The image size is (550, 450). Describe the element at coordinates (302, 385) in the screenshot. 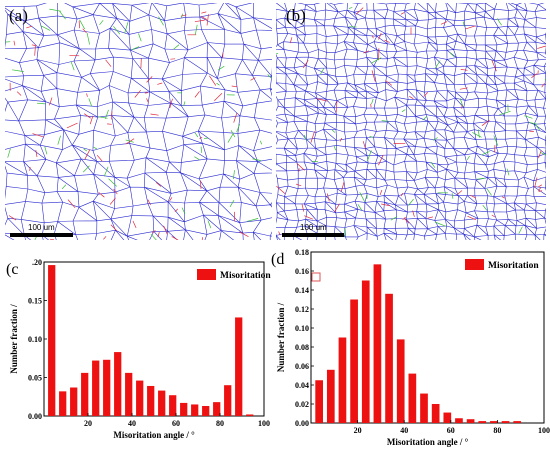

I see `y-tick-label: 0.04` at that location.